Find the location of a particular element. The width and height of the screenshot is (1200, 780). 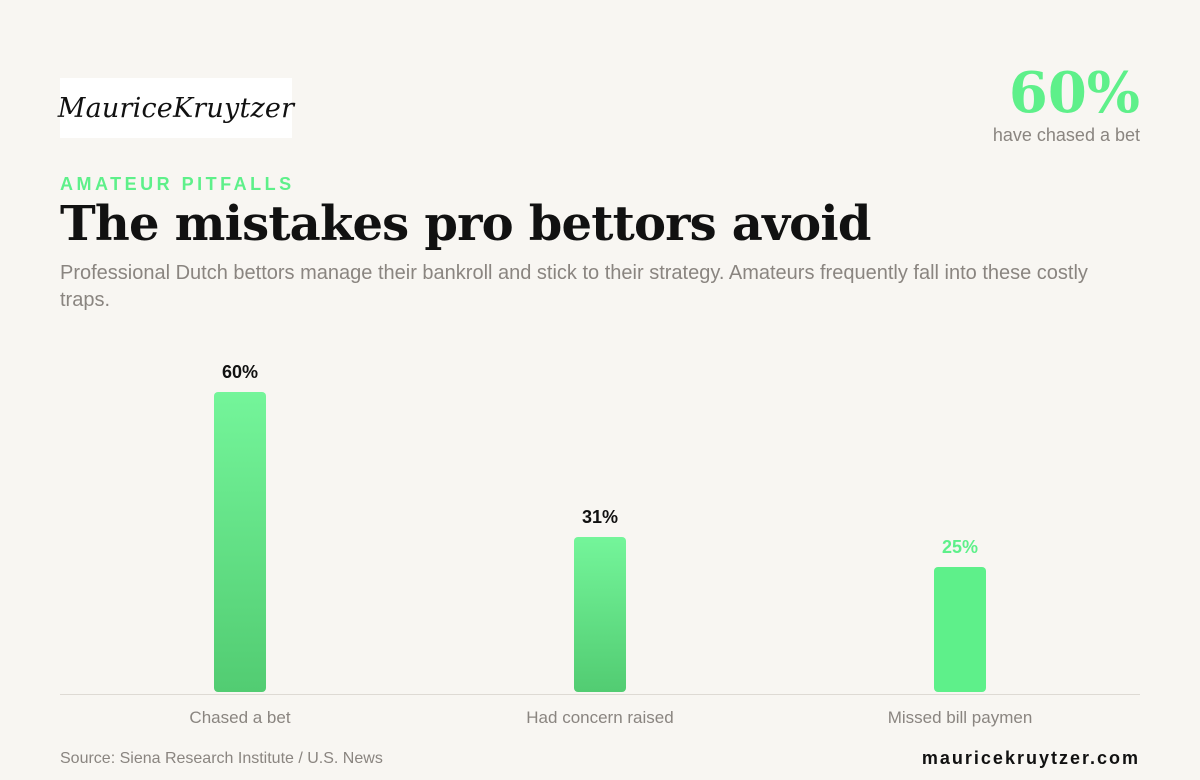

highlight-value: 60% is located at coordinates (1074, 93).